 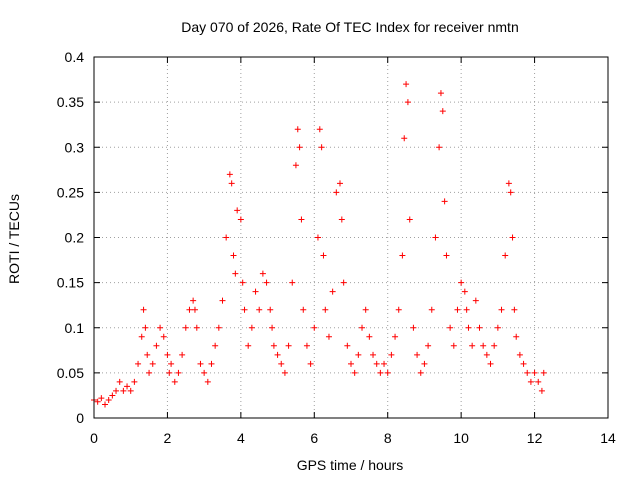 What do you see at coordinates (608, 438) in the screenshot?
I see `x-tick-label: 14` at bounding box center [608, 438].